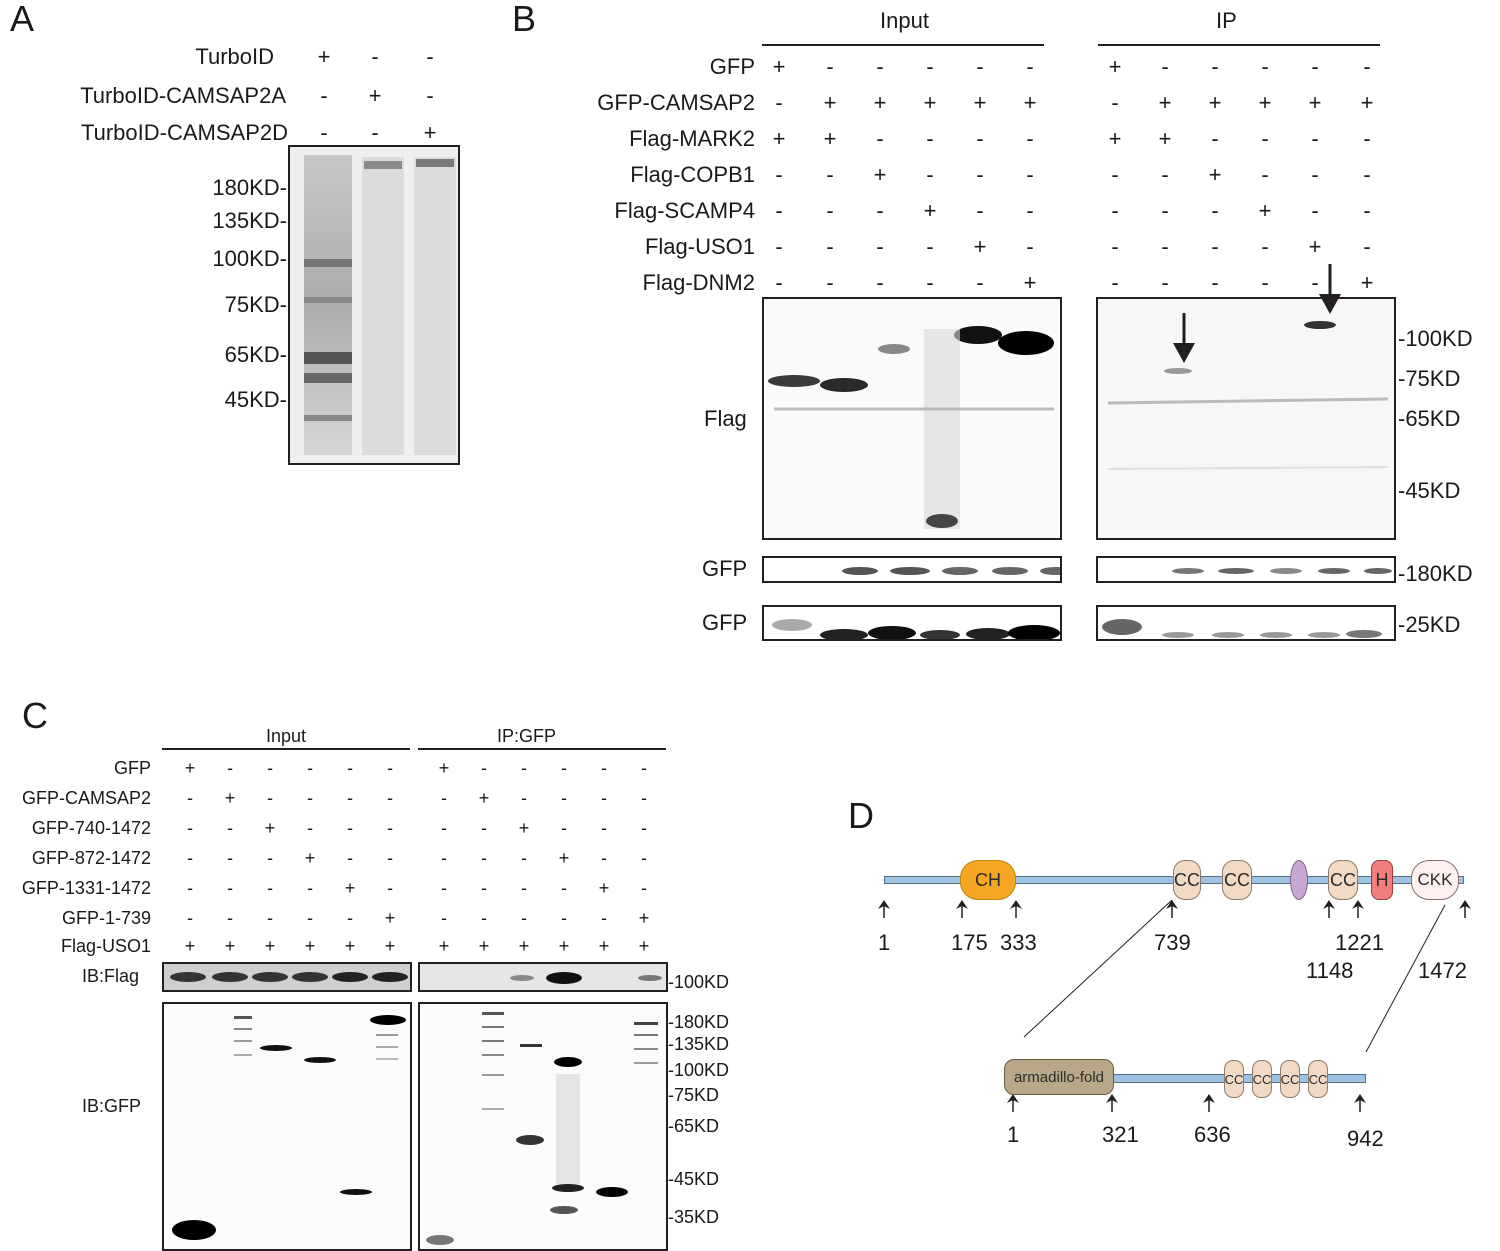 The height and width of the screenshot is (1251, 1500). What do you see at coordinates (249, 258) in the screenshot?
I see `panel-a-marker: 100KD-` at bounding box center [249, 258].